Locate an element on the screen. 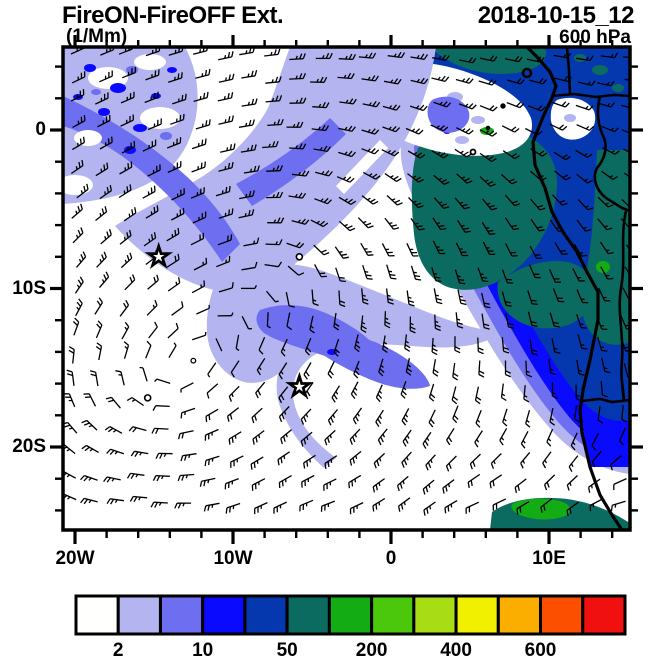 Image resolution: width=650 pixels, height=667 pixels. colorbar is located at coordinates (350, 615).